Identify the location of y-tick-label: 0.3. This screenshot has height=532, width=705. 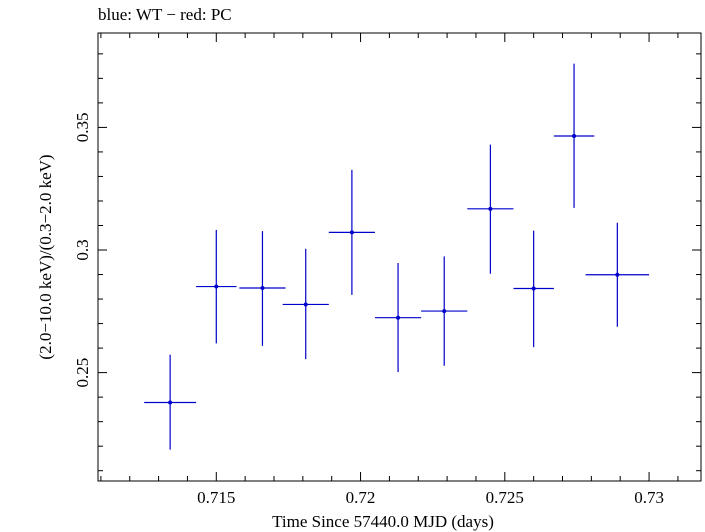
(82, 249).